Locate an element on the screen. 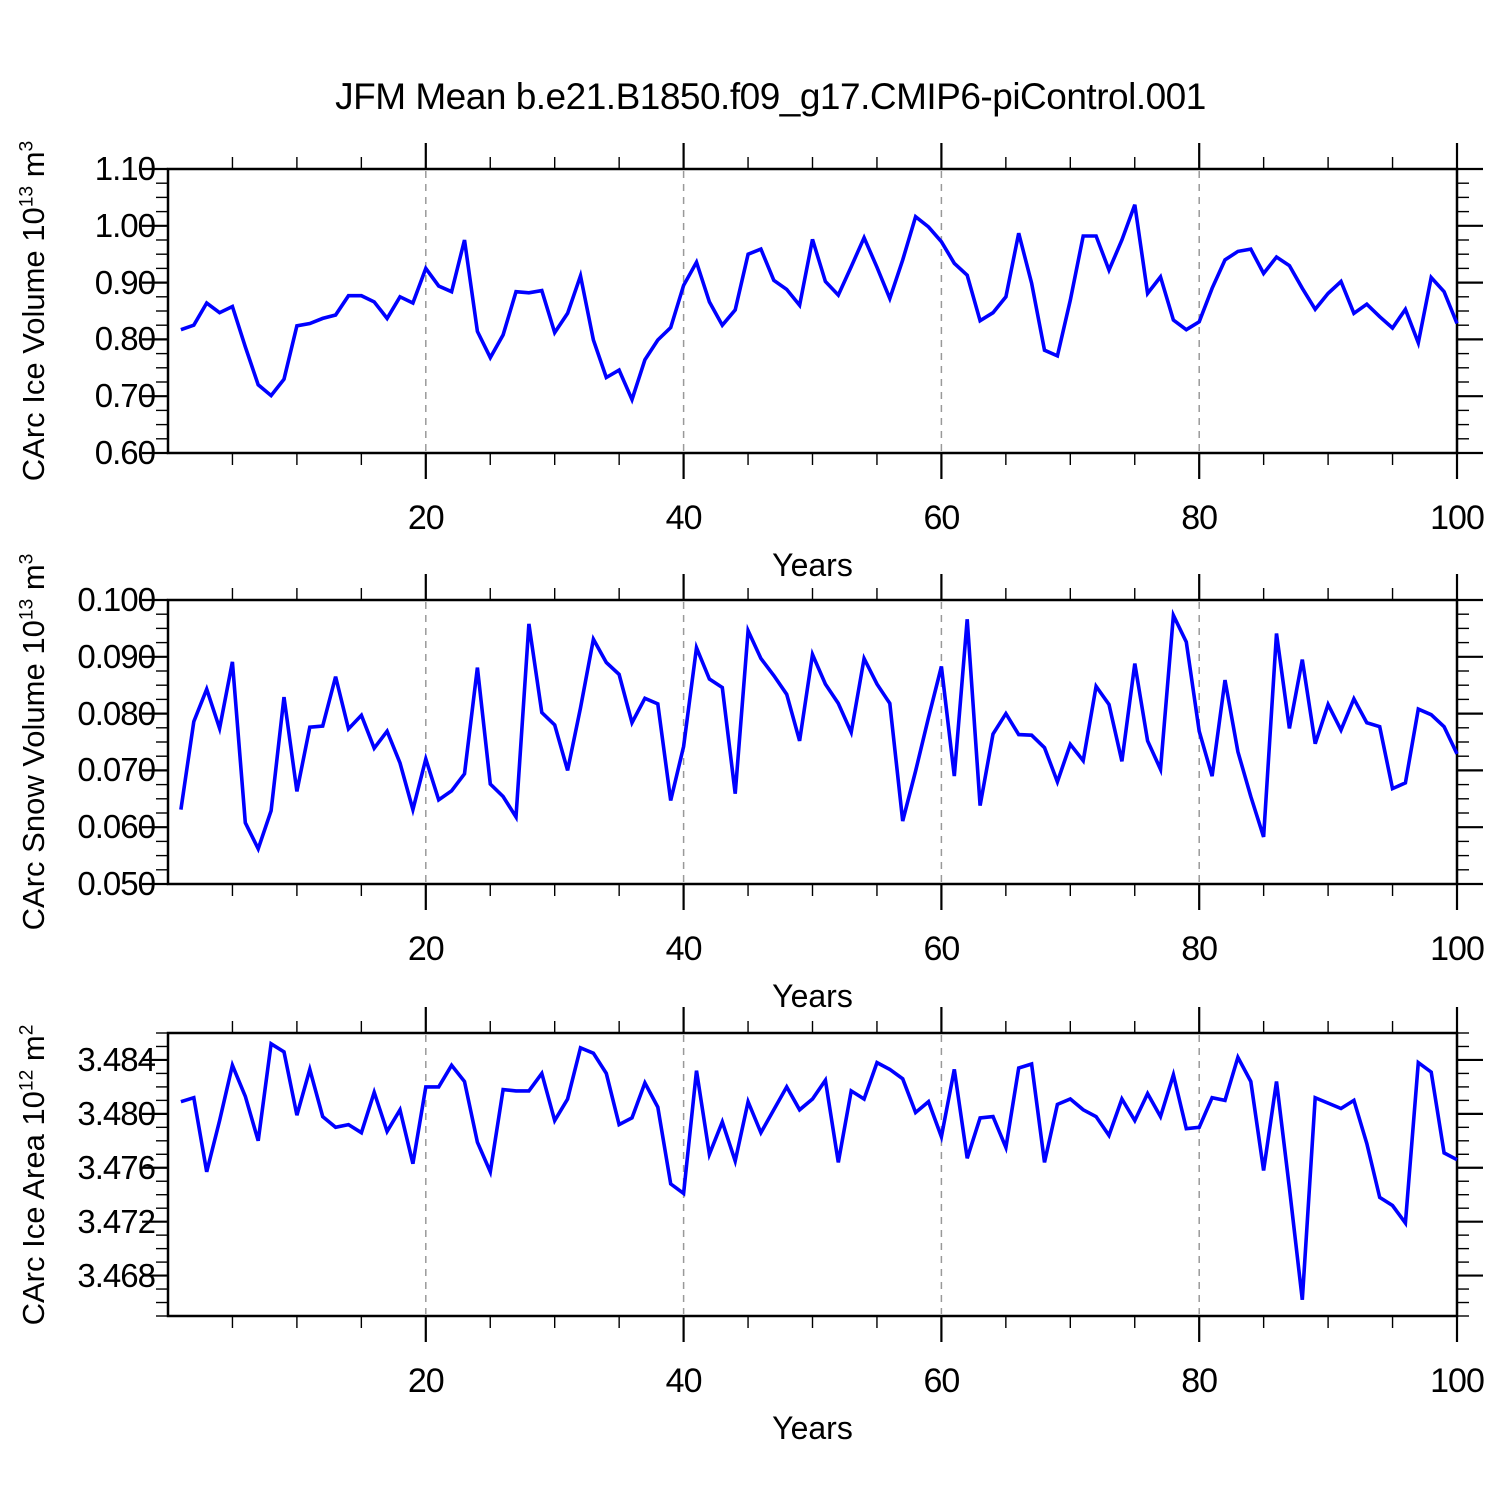  y-tick-label: 0.060 is located at coordinates (116, 827).